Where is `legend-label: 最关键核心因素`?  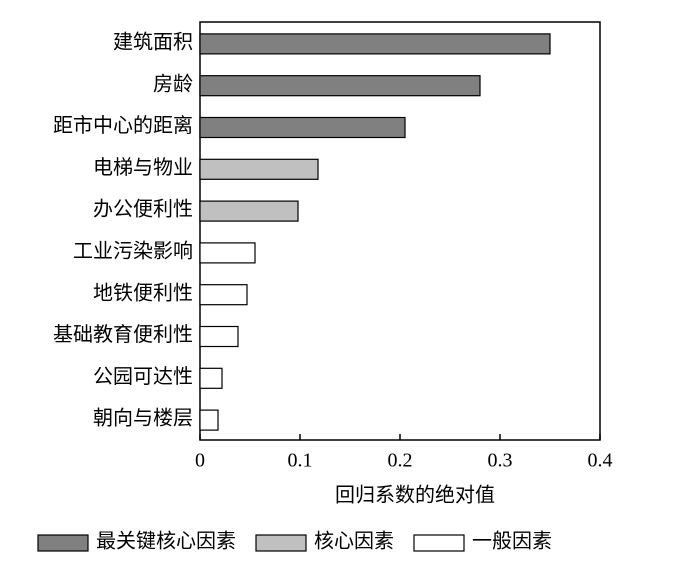 legend-label: 最关键核心因素 is located at coordinates (166, 541).